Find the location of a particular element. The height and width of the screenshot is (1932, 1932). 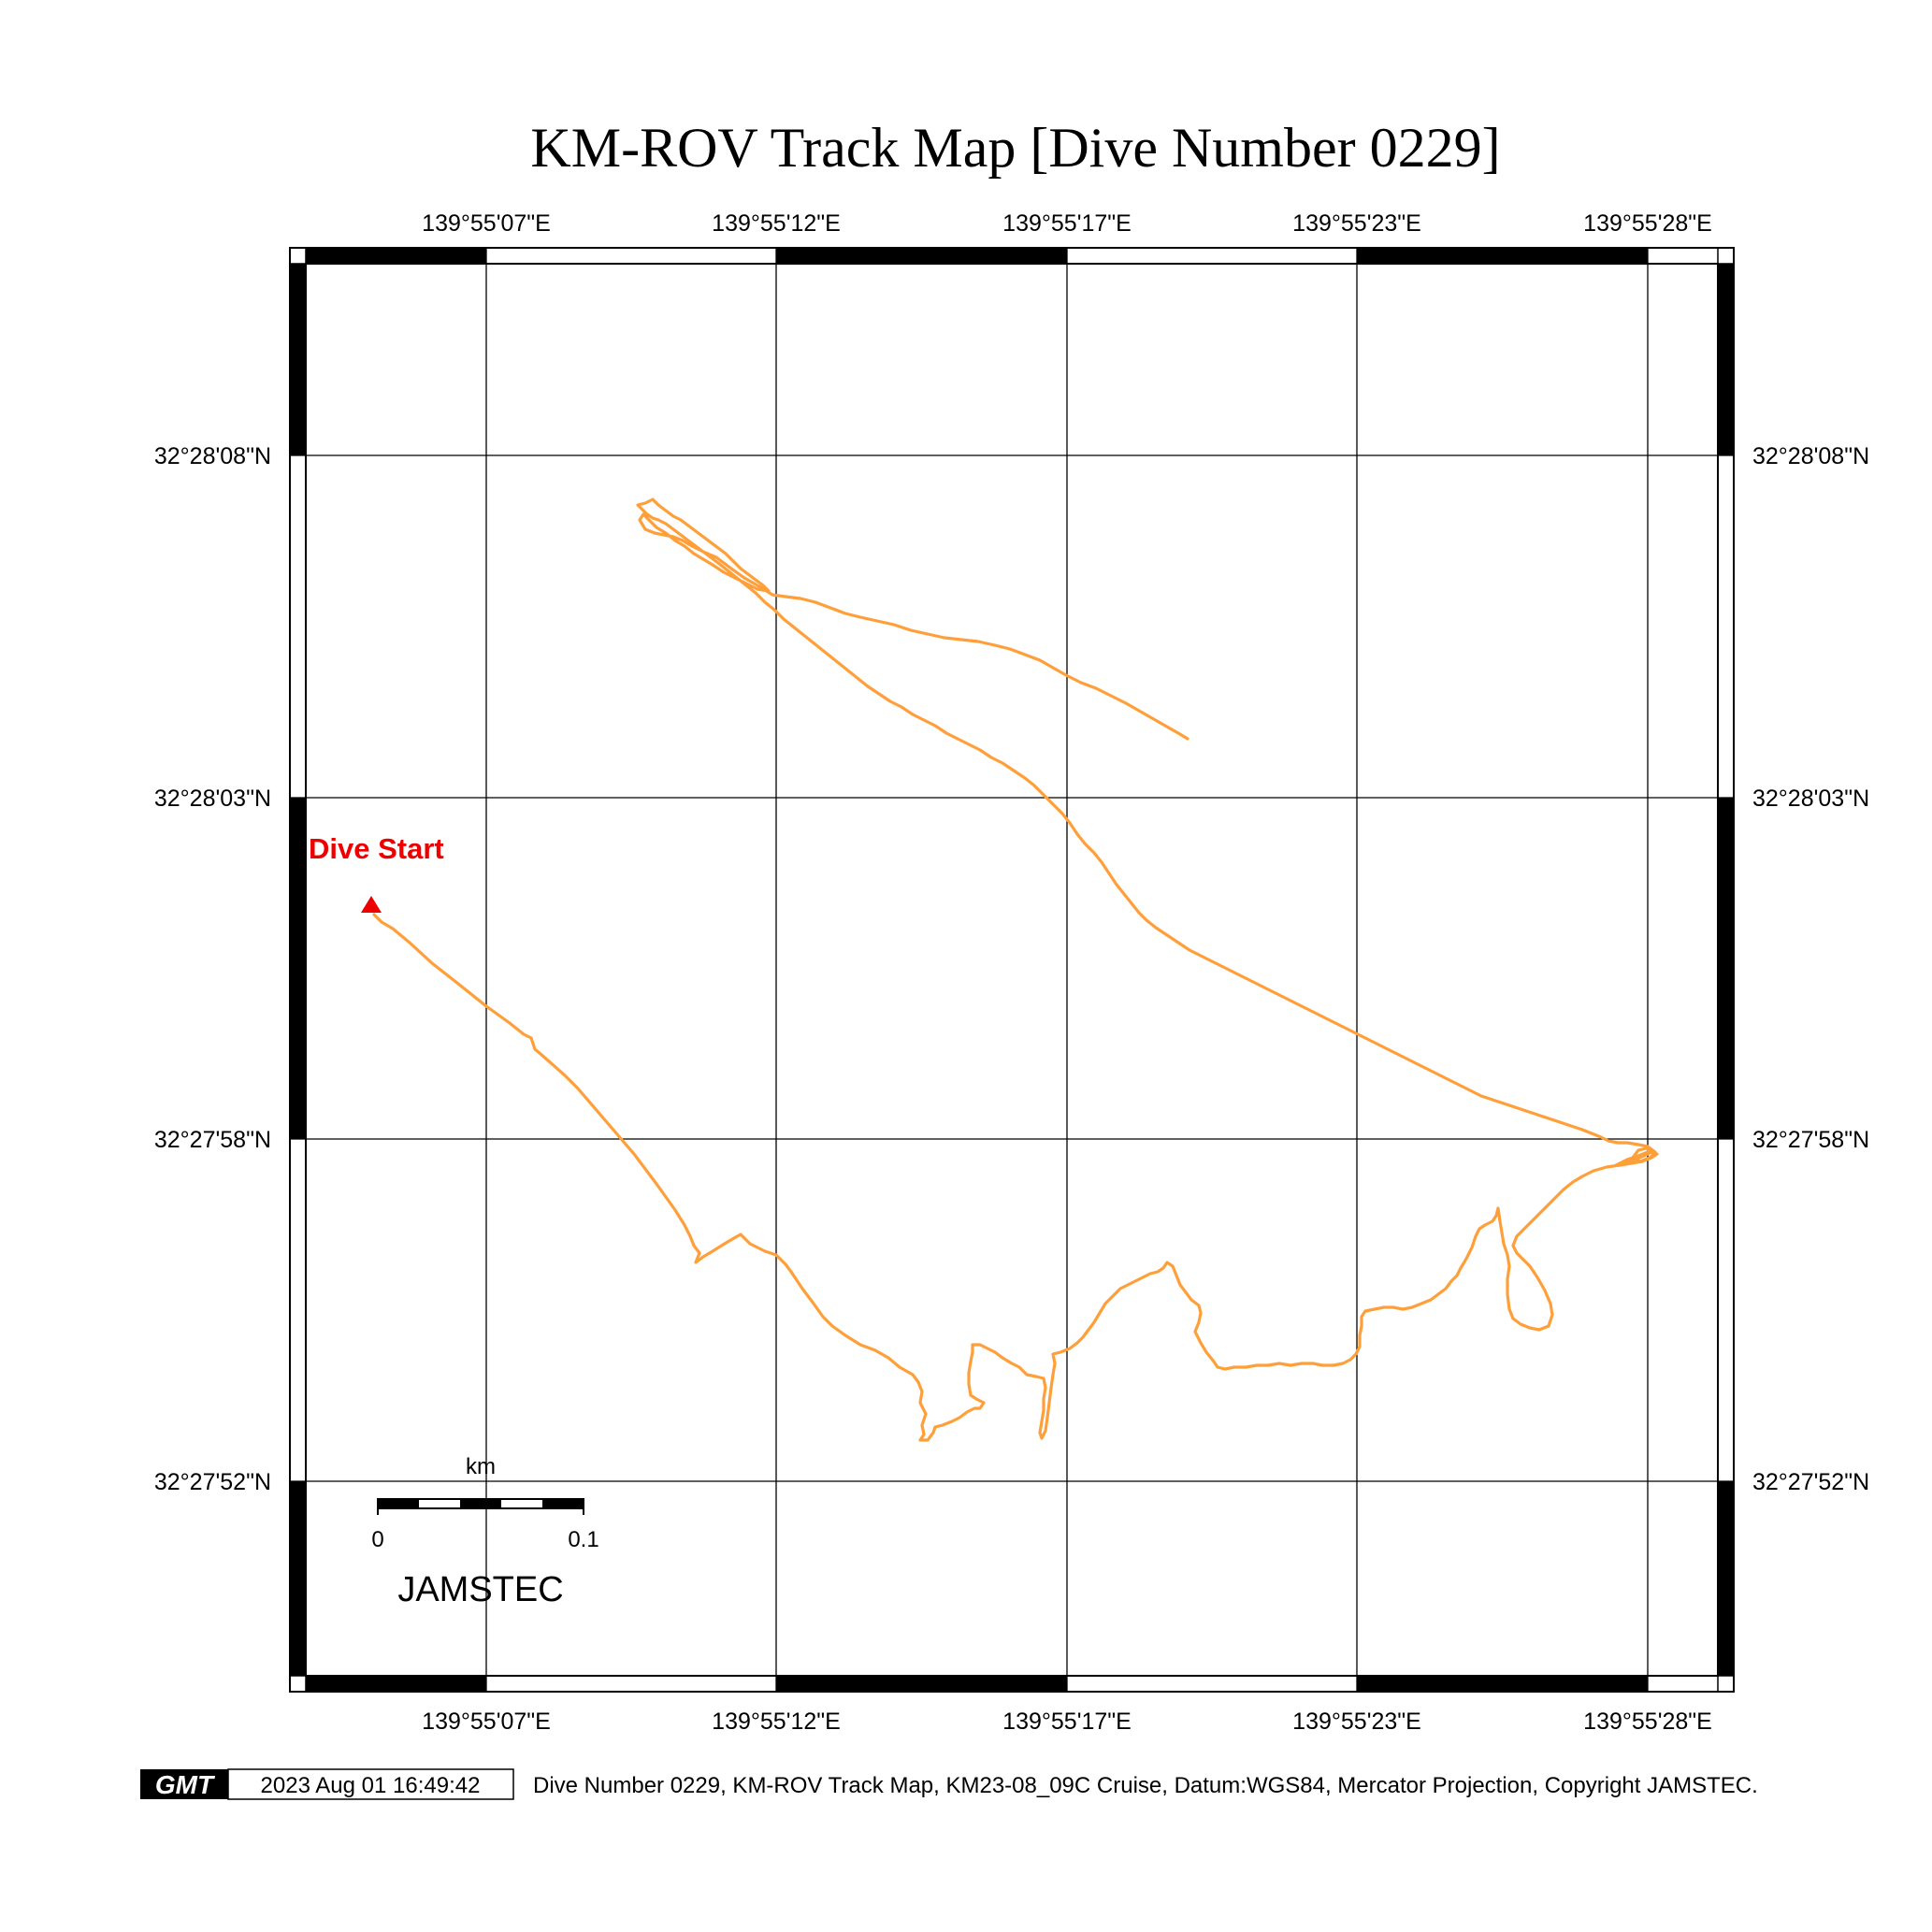

scale-bar: km 0 0.1 is located at coordinates (484, 1503).